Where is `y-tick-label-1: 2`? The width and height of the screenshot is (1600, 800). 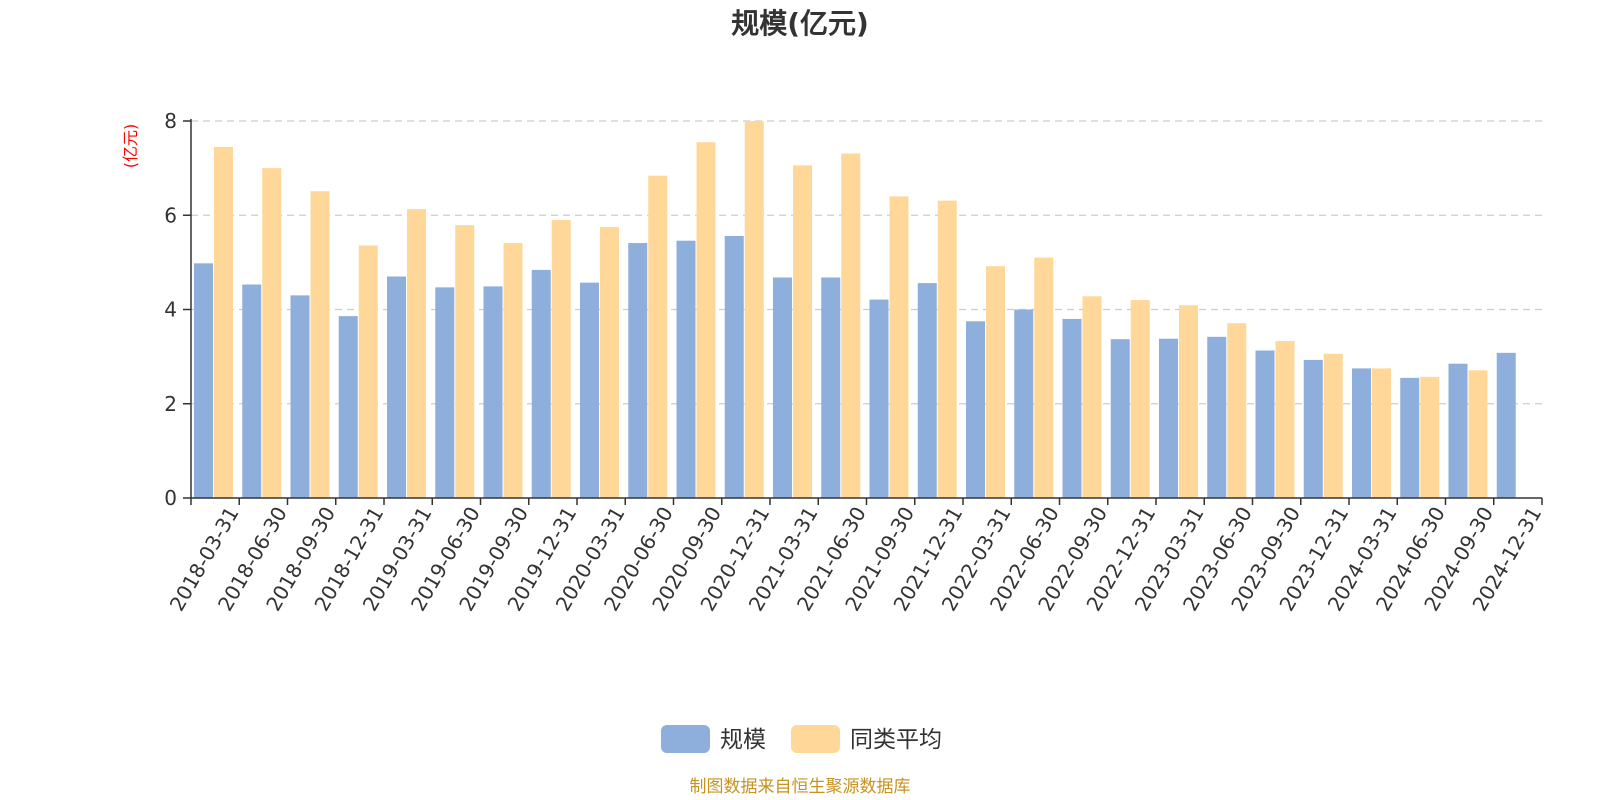
y-tick-label-1: 2 is located at coordinates (170, 404).